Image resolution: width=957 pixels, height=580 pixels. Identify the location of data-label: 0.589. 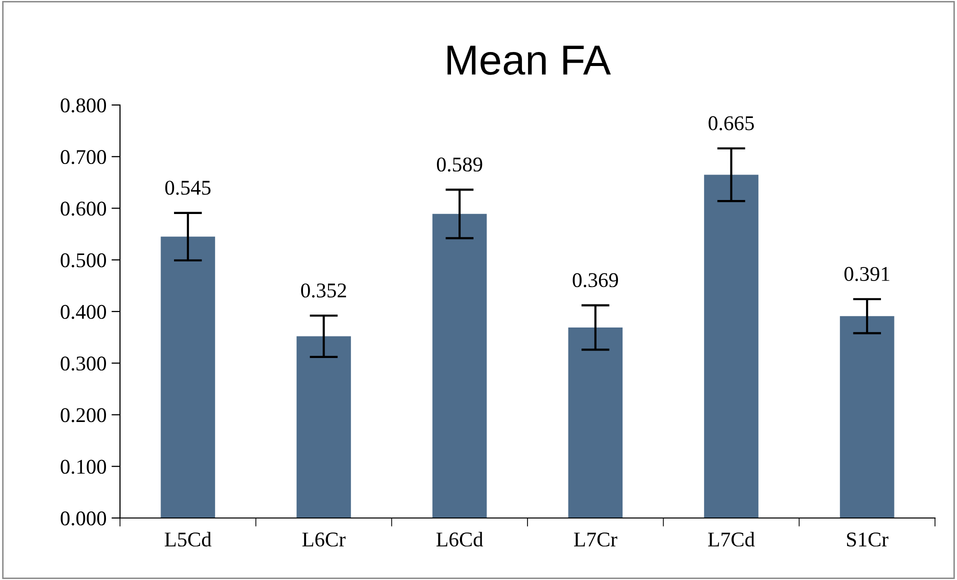
(459, 164).